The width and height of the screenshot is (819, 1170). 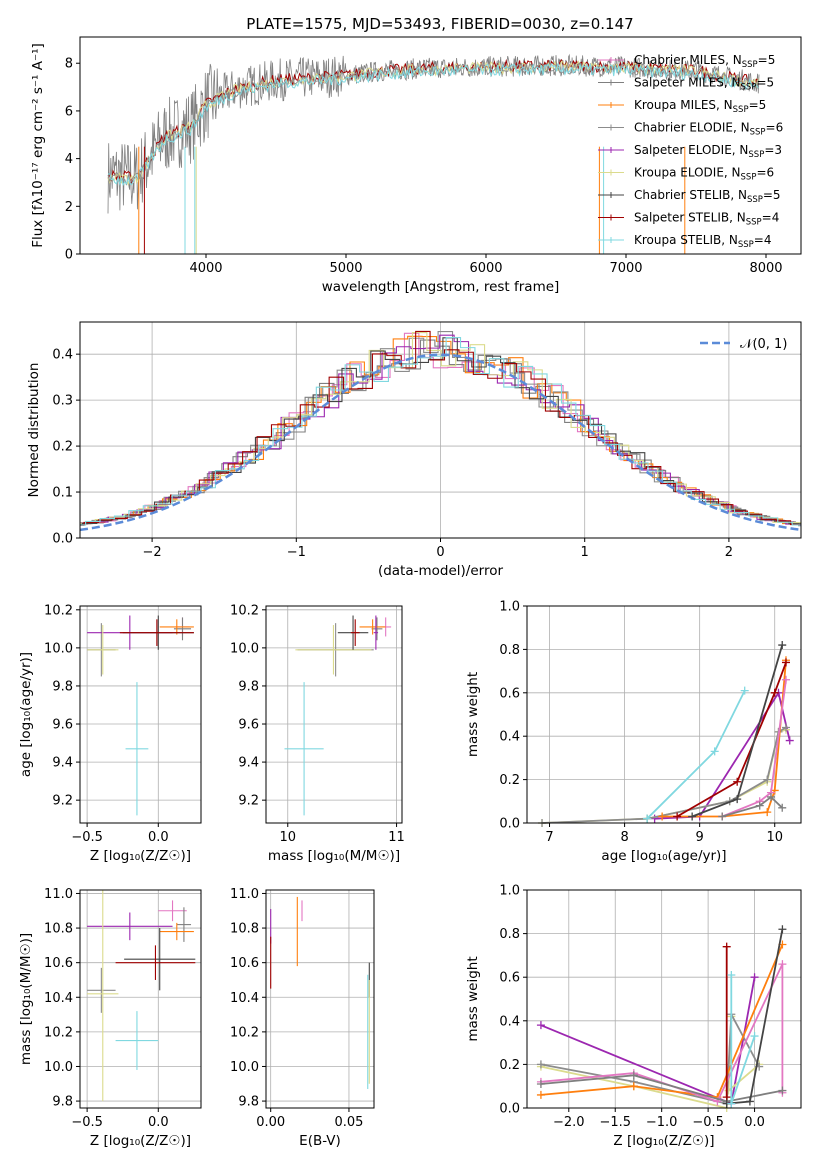 I want to click on legend-label: 𝒩(0, 1), so click(x=763, y=344).